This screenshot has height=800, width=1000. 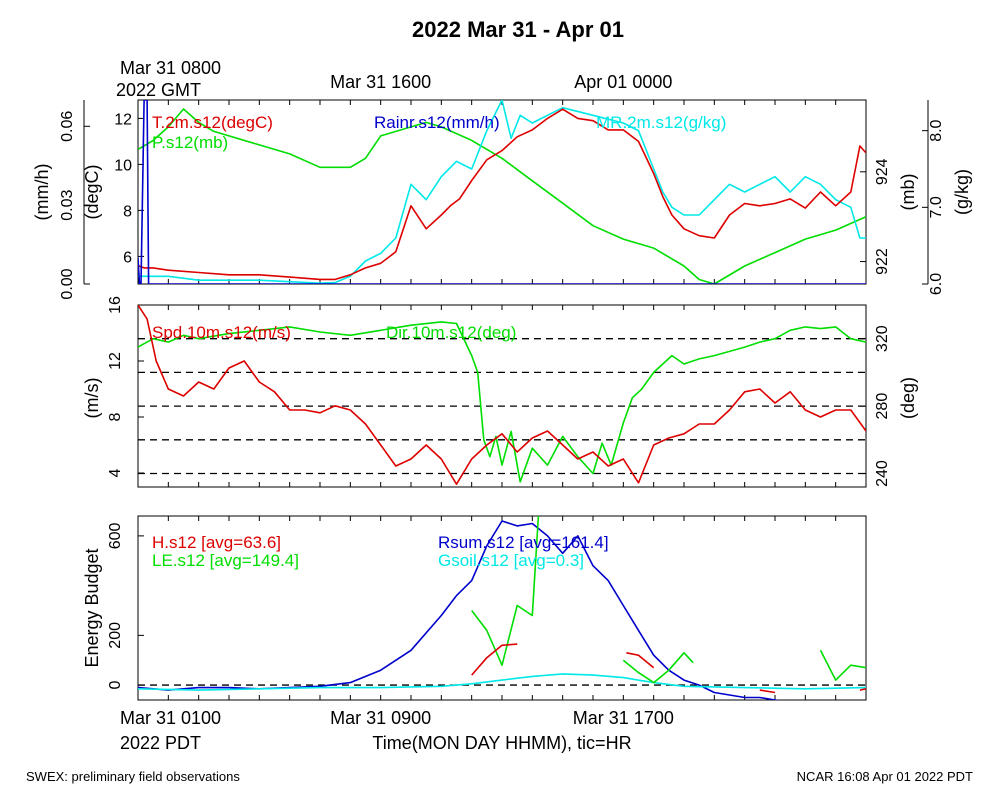 I want to click on direction-axis-tick-label: 320, so click(x=882, y=338).